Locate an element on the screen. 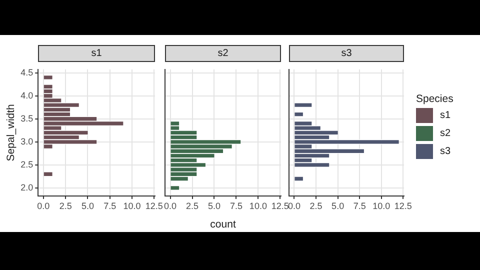 Image resolution: width=480 pixels, height=270 pixels. y-tick-label: 4.0 is located at coordinates (27, 95).